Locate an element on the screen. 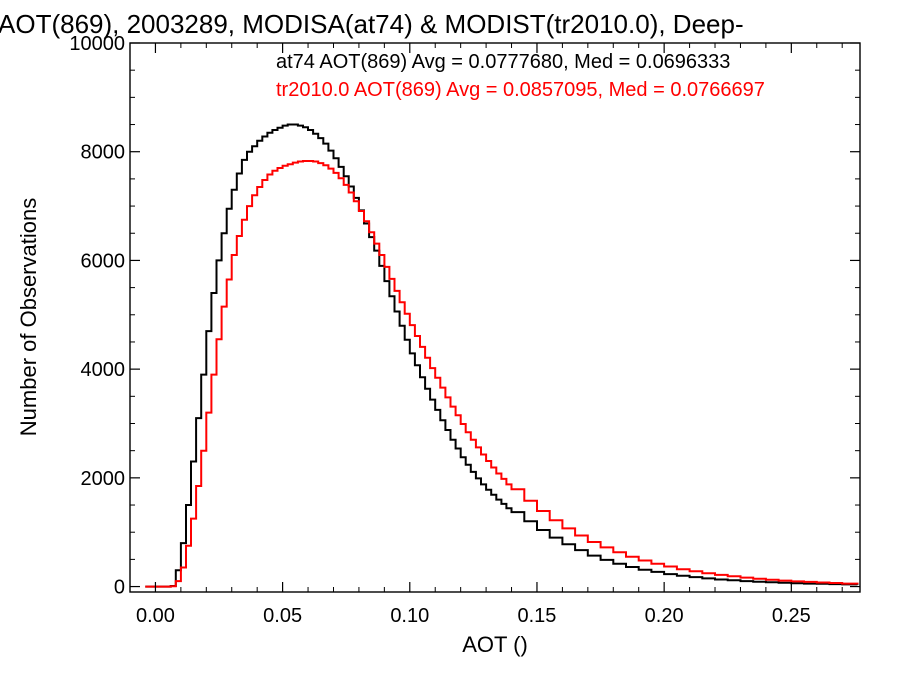 The height and width of the screenshot is (675, 900). x-tick-label: 0.15 is located at coordinates (536, 616).